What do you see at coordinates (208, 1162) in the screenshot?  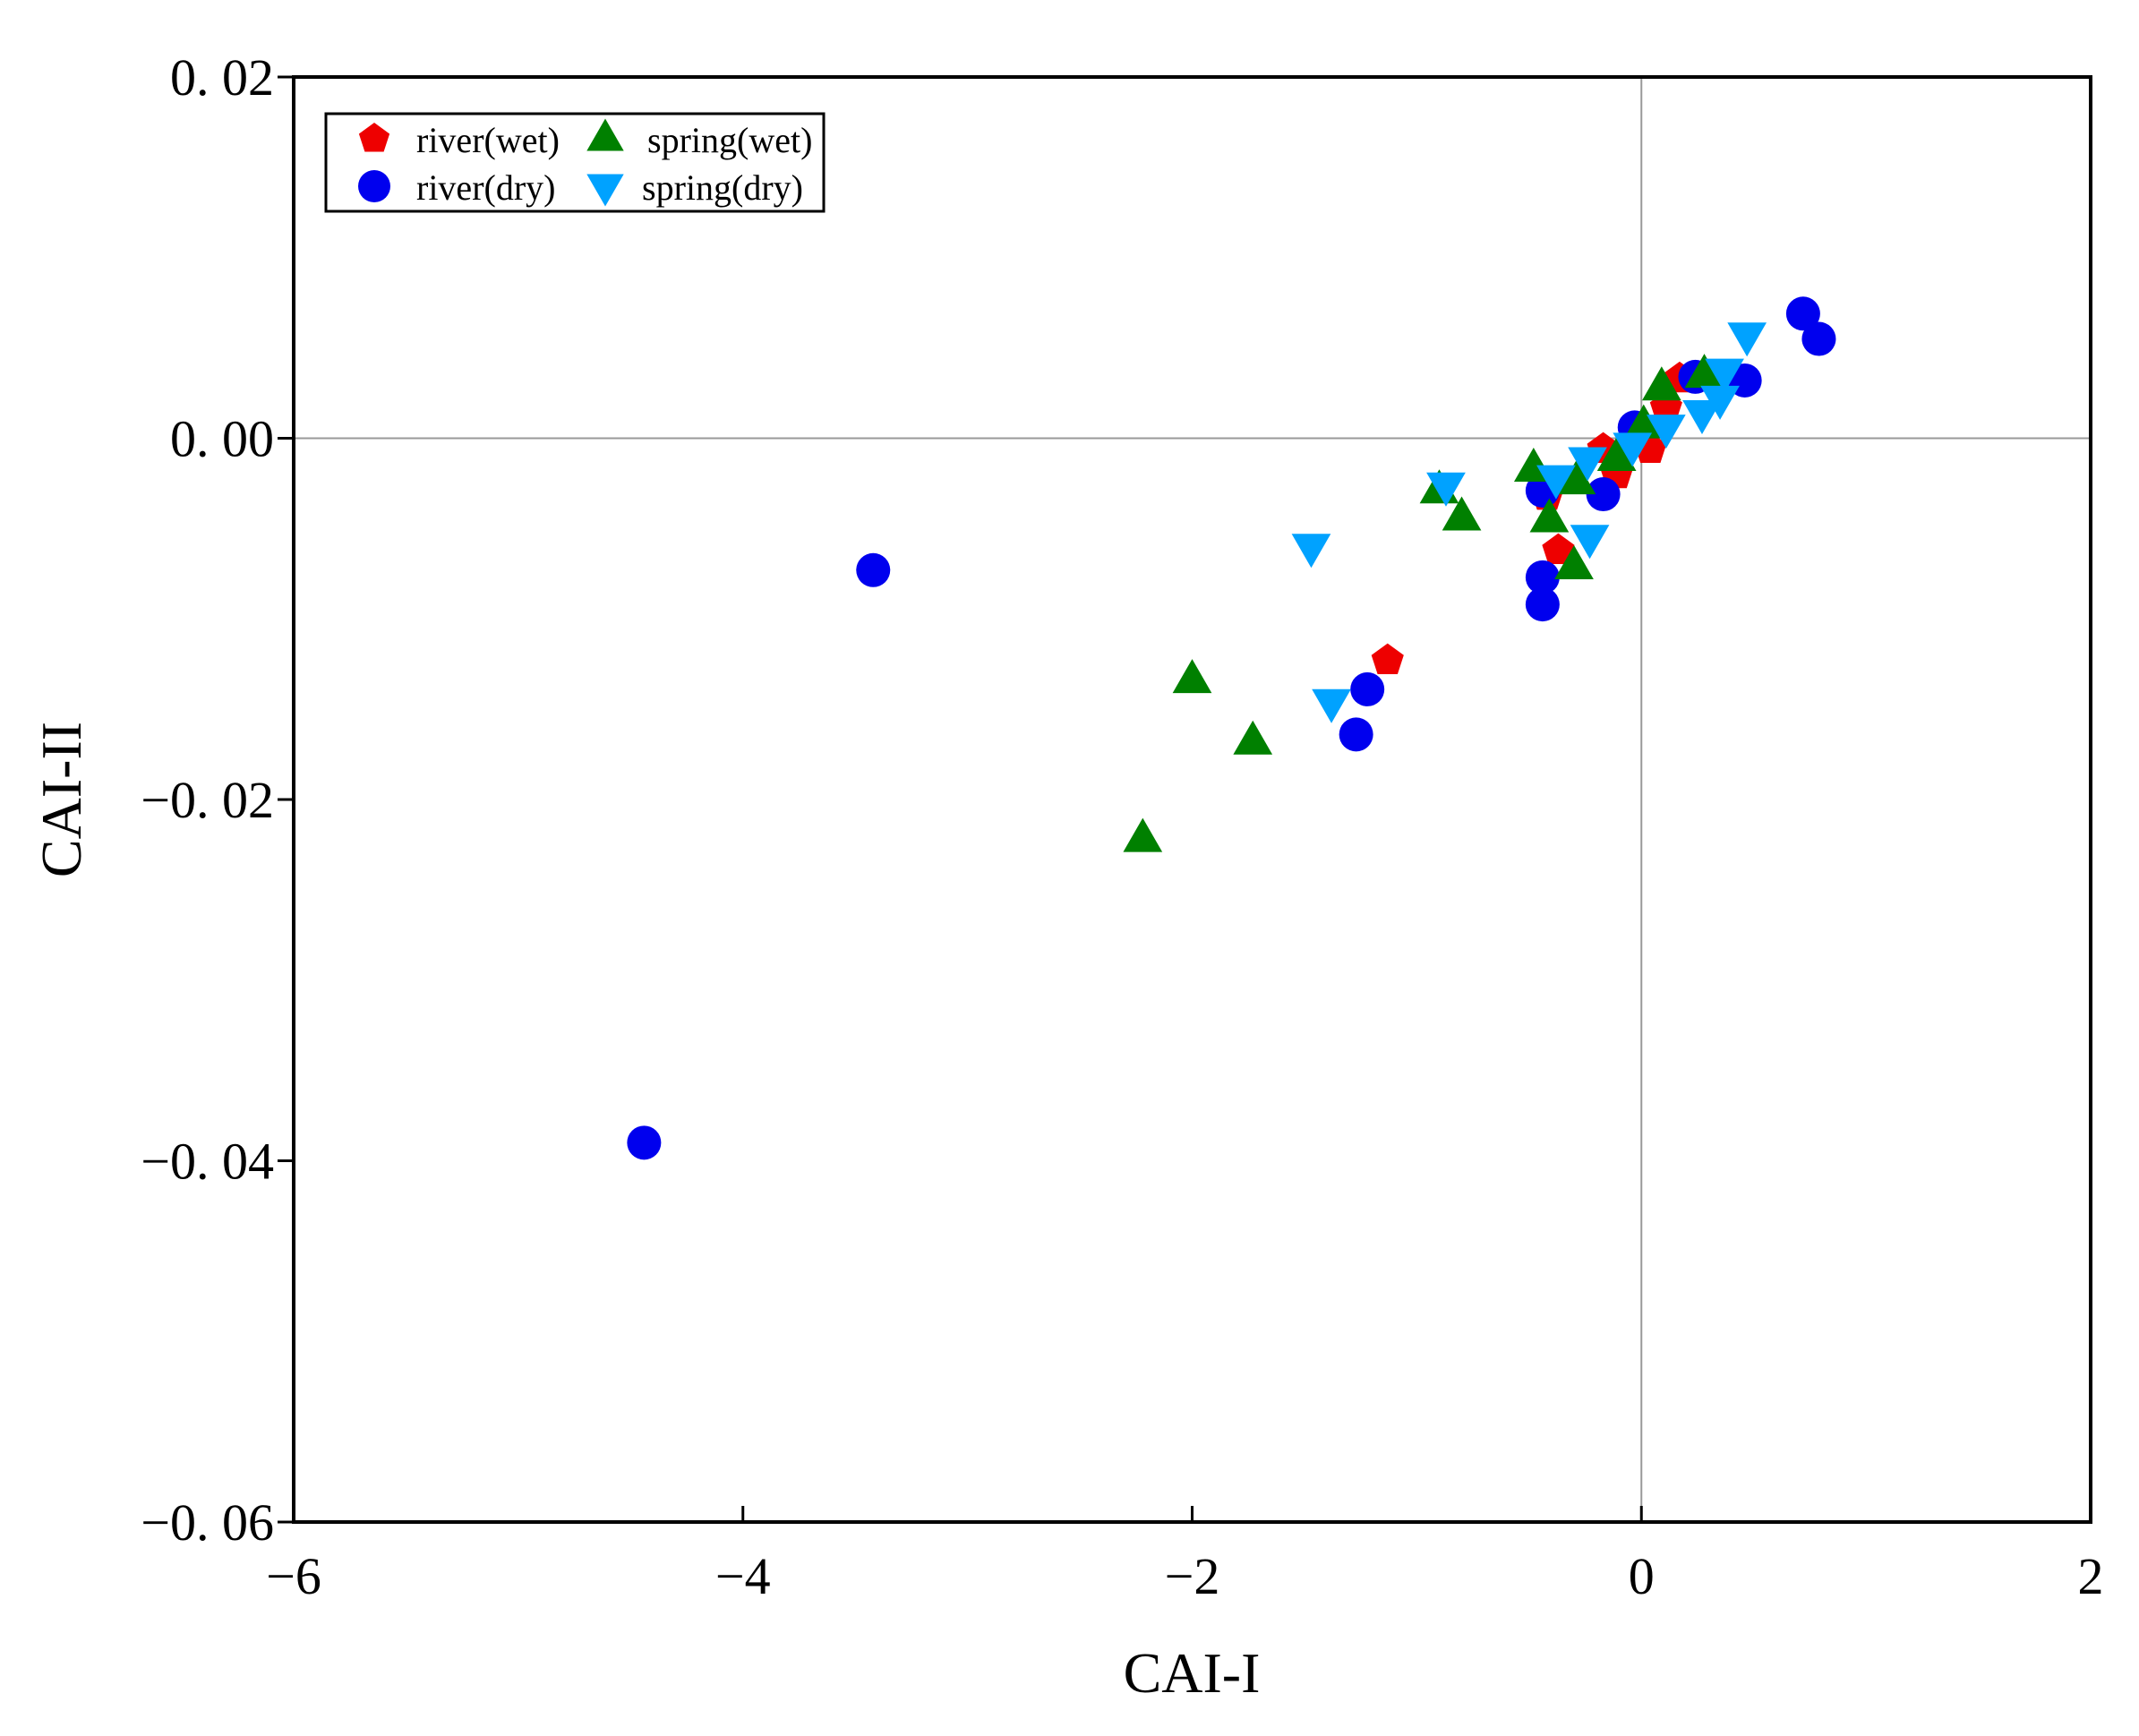 I see `y-tick-label: −0. 04` at bounding box center [208, 1162].